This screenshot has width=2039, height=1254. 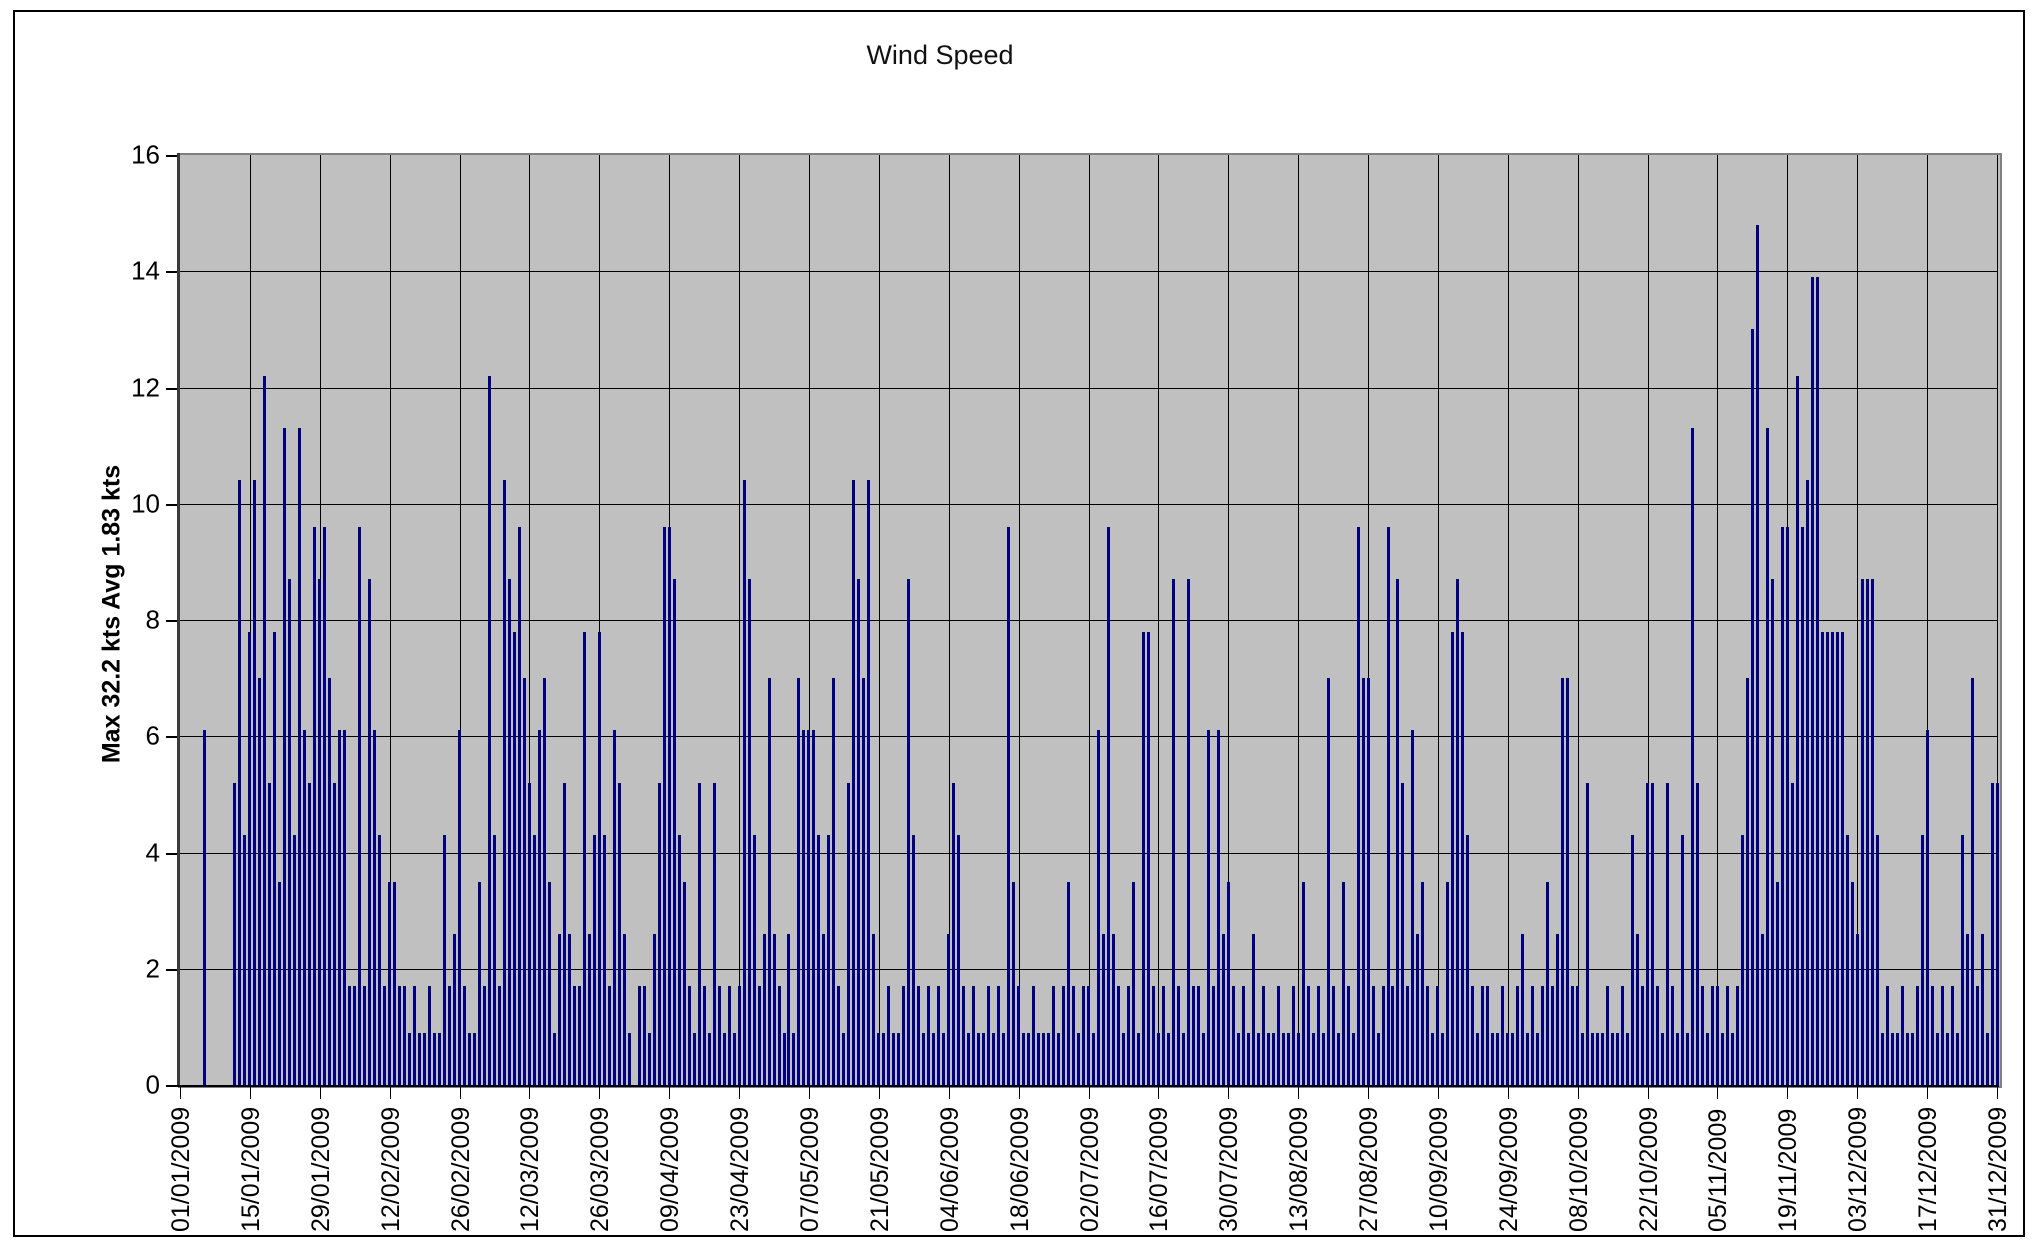 I want to click on y-axis-line, so click(x=178, y=620).